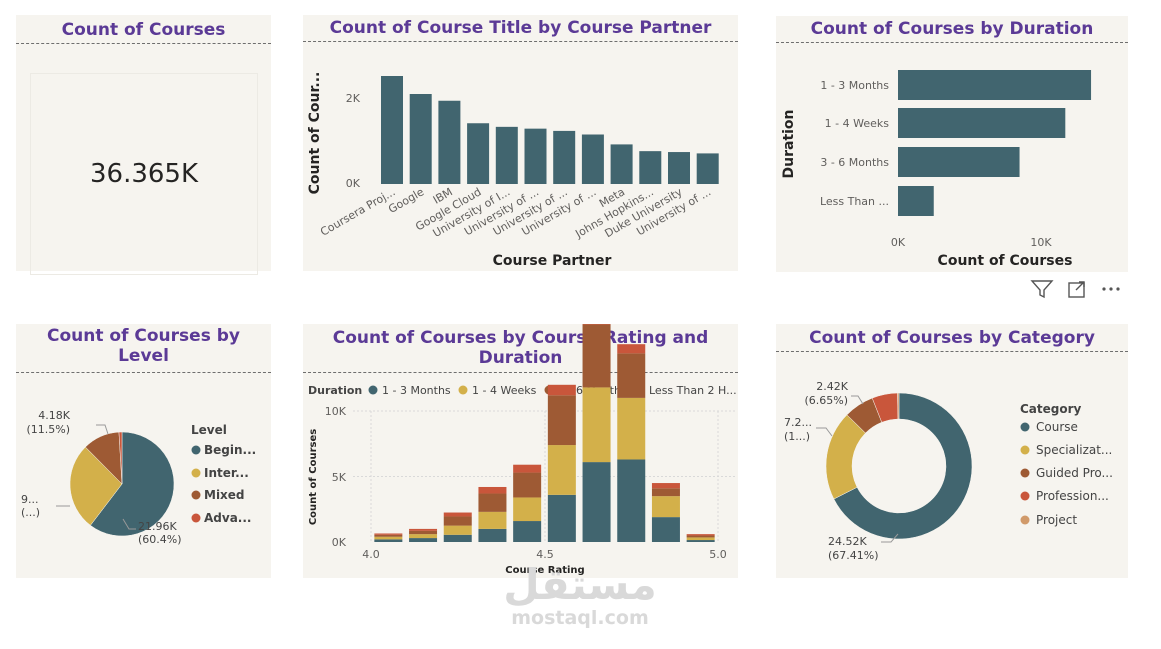 The height and width of the screenshot is (649, 1161). Describe the element at coordinates (30, 512) in the screenshot. I see `level-label-inter-pct: (...)` at that location.